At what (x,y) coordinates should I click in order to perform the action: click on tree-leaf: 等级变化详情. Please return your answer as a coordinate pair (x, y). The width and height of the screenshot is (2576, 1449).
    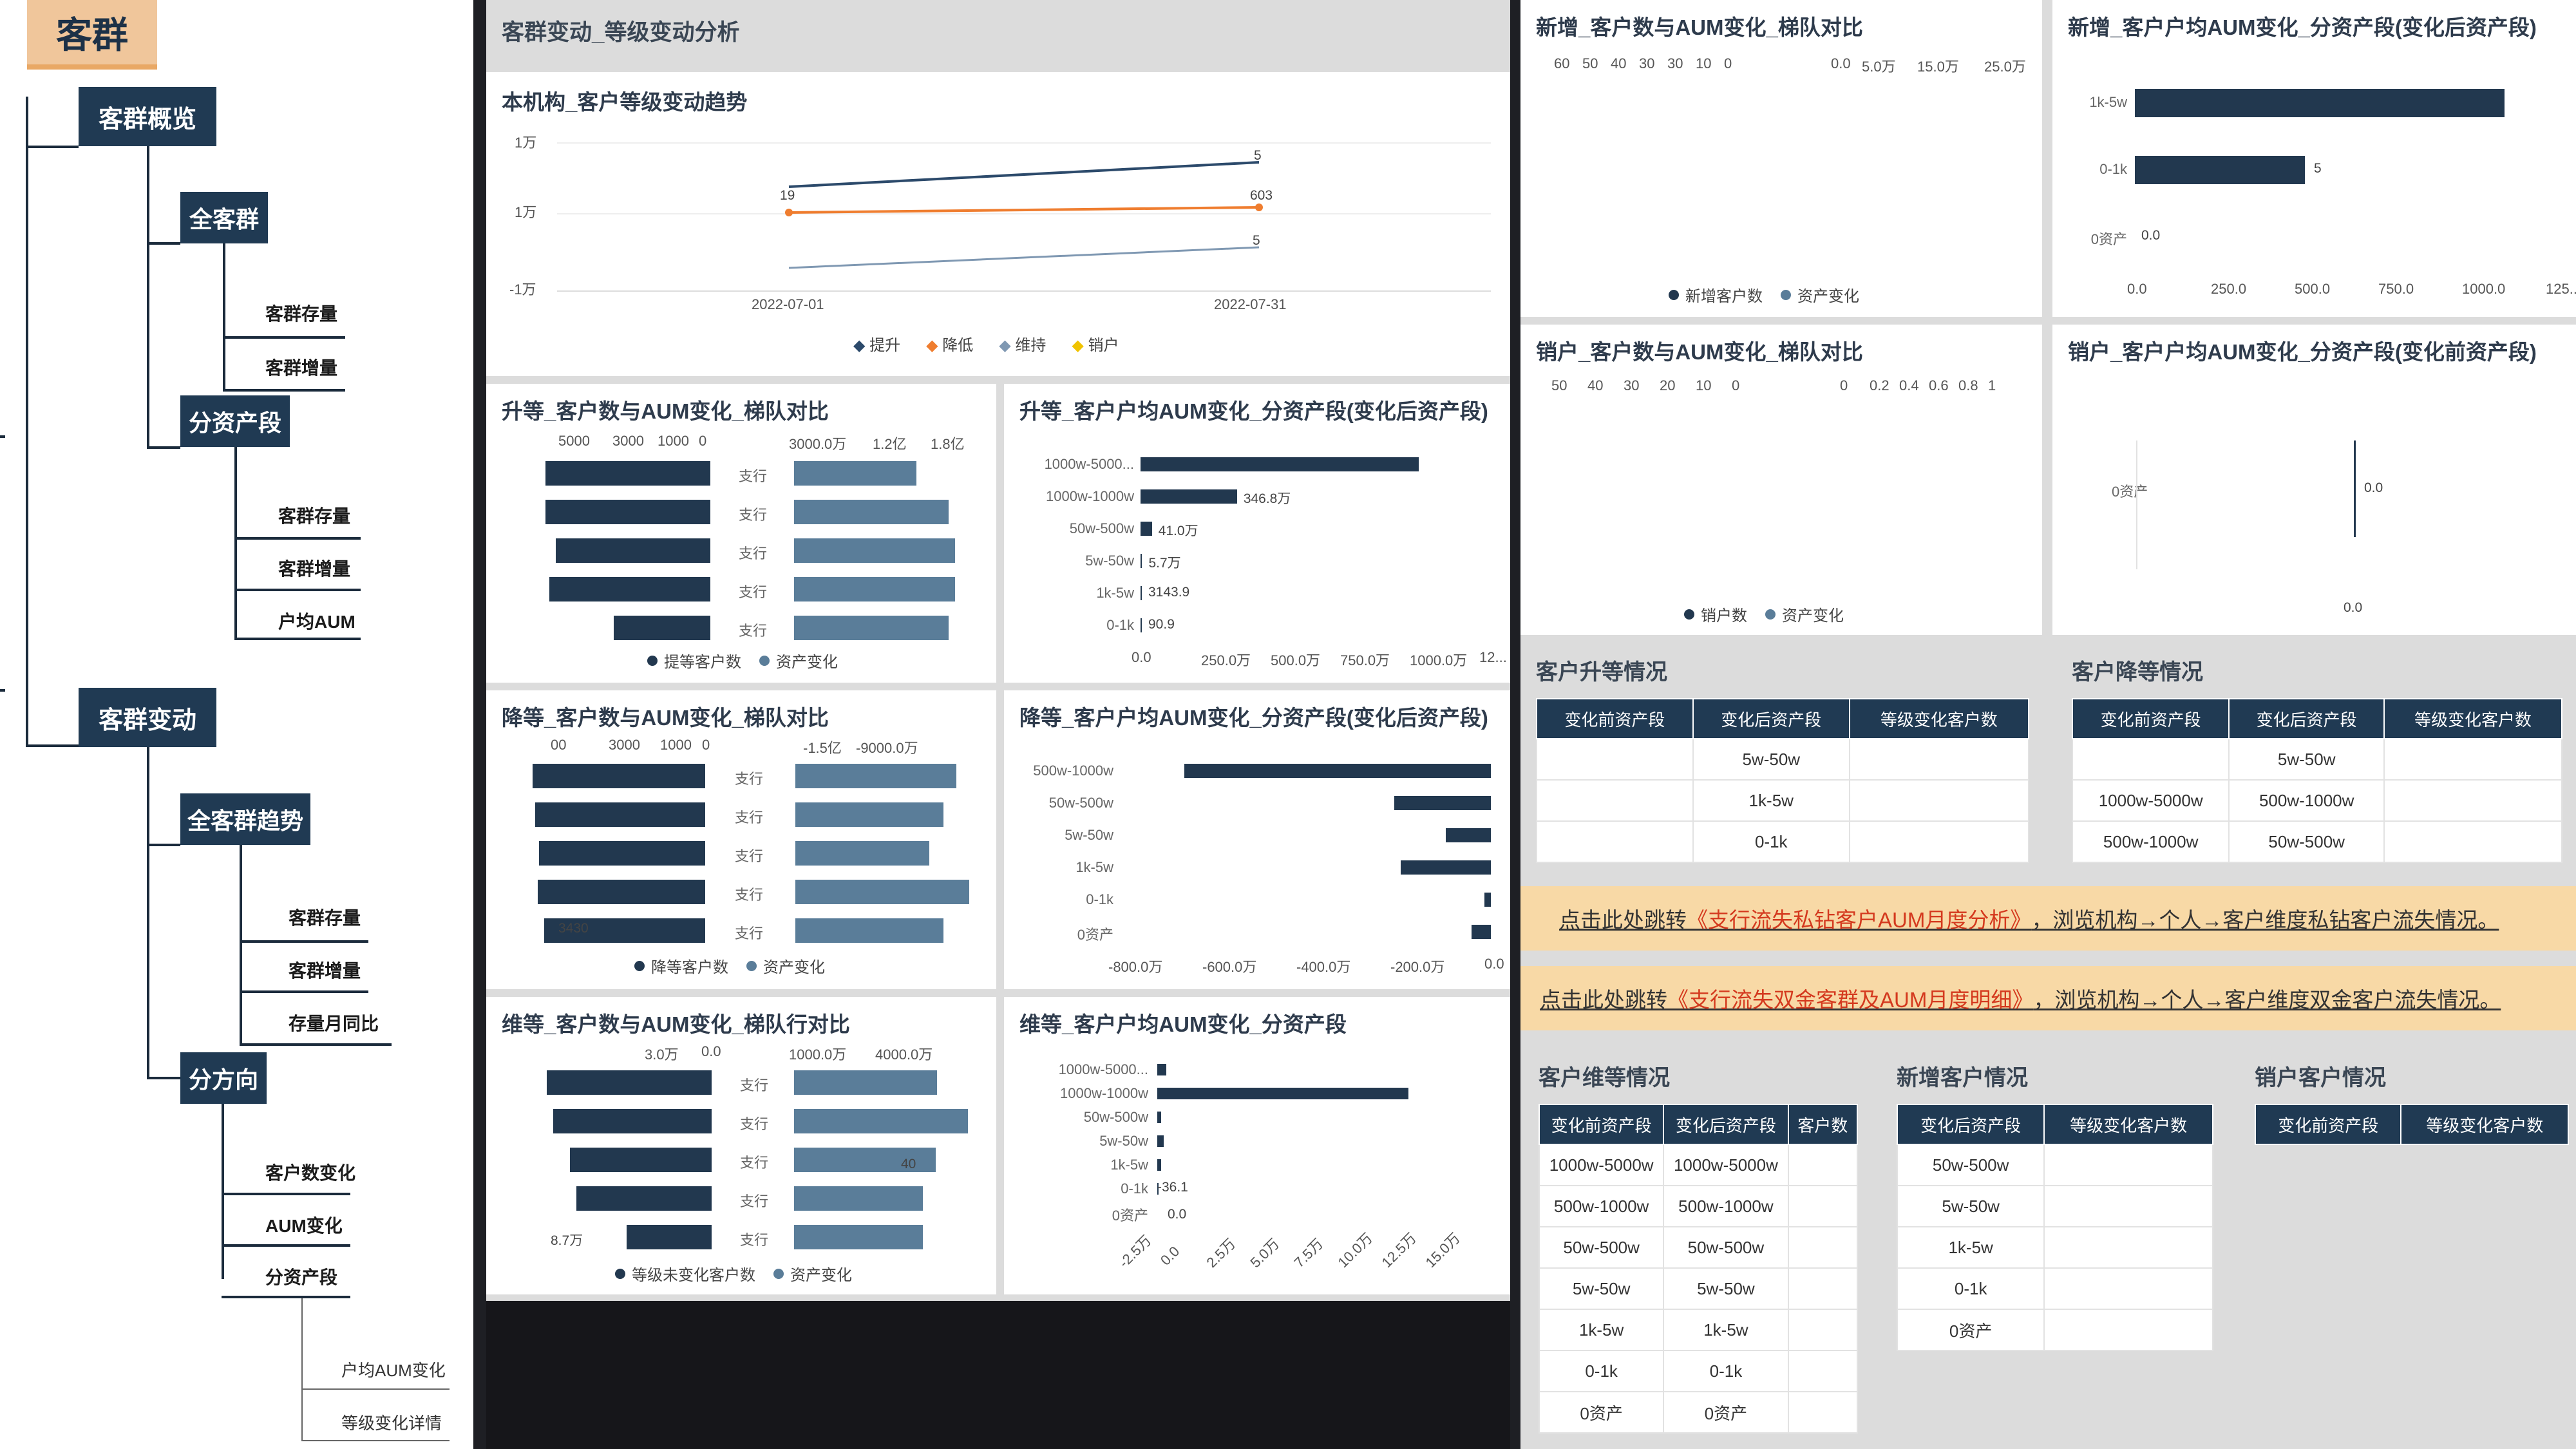
    Looking at the image, I should click on (391, 1423).